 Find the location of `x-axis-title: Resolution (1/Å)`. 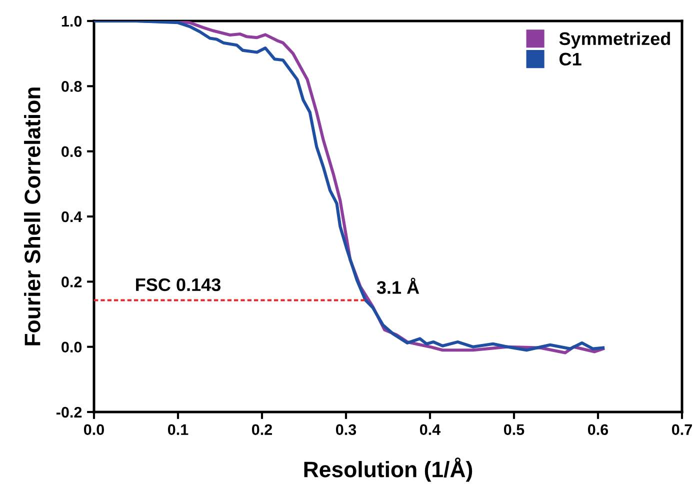

x-axis-title: Resolution (1/Å) is located at coordinates (388, 469).